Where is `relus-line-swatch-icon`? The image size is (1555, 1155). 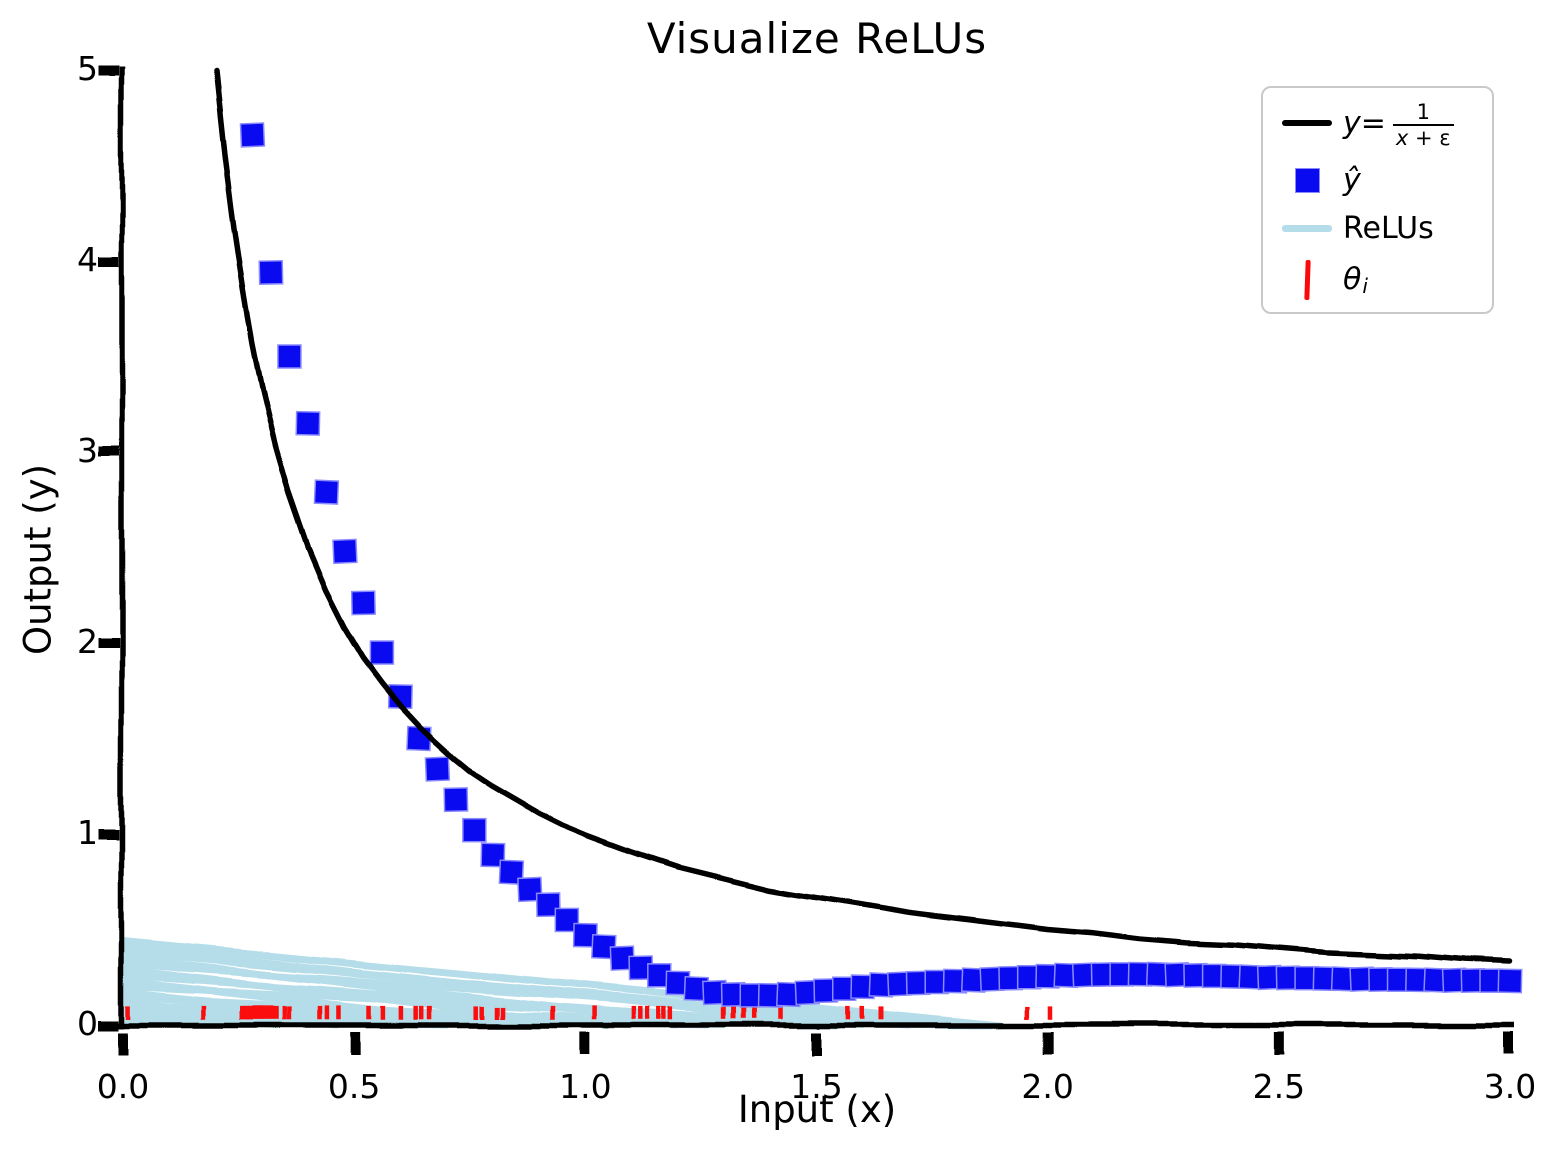 relus-line-swatch-icon is located at coordinates (1307, 228).